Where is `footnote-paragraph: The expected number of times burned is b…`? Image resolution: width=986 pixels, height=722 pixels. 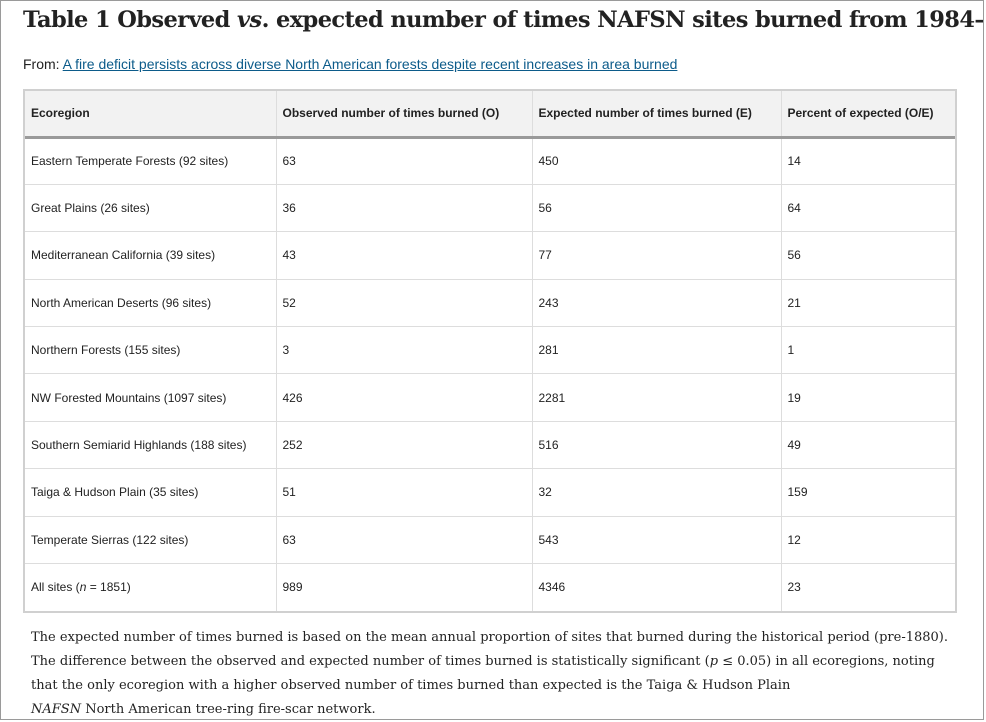 footnote-paragraph: The expected number of times burned is b… is located at coordinates (491, 662).